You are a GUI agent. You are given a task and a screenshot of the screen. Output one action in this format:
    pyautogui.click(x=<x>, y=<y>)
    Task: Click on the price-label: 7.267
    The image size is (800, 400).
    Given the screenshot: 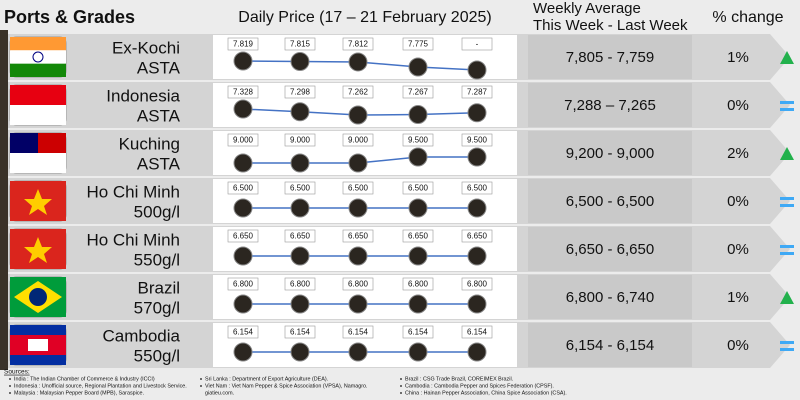 What is the action you would take?
    pyautogui.click(x=418, y=92)
    